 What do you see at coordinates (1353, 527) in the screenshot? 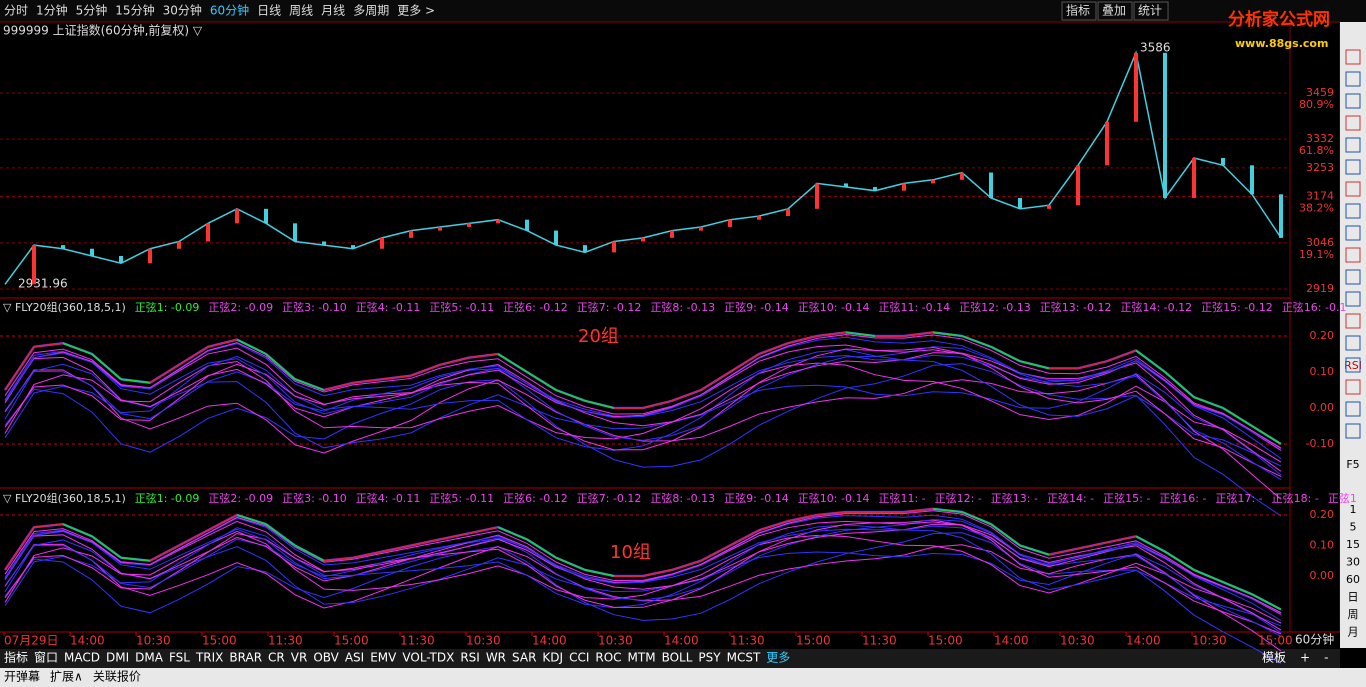
I see `side-button: 5` at bounding box center [1353, 527].